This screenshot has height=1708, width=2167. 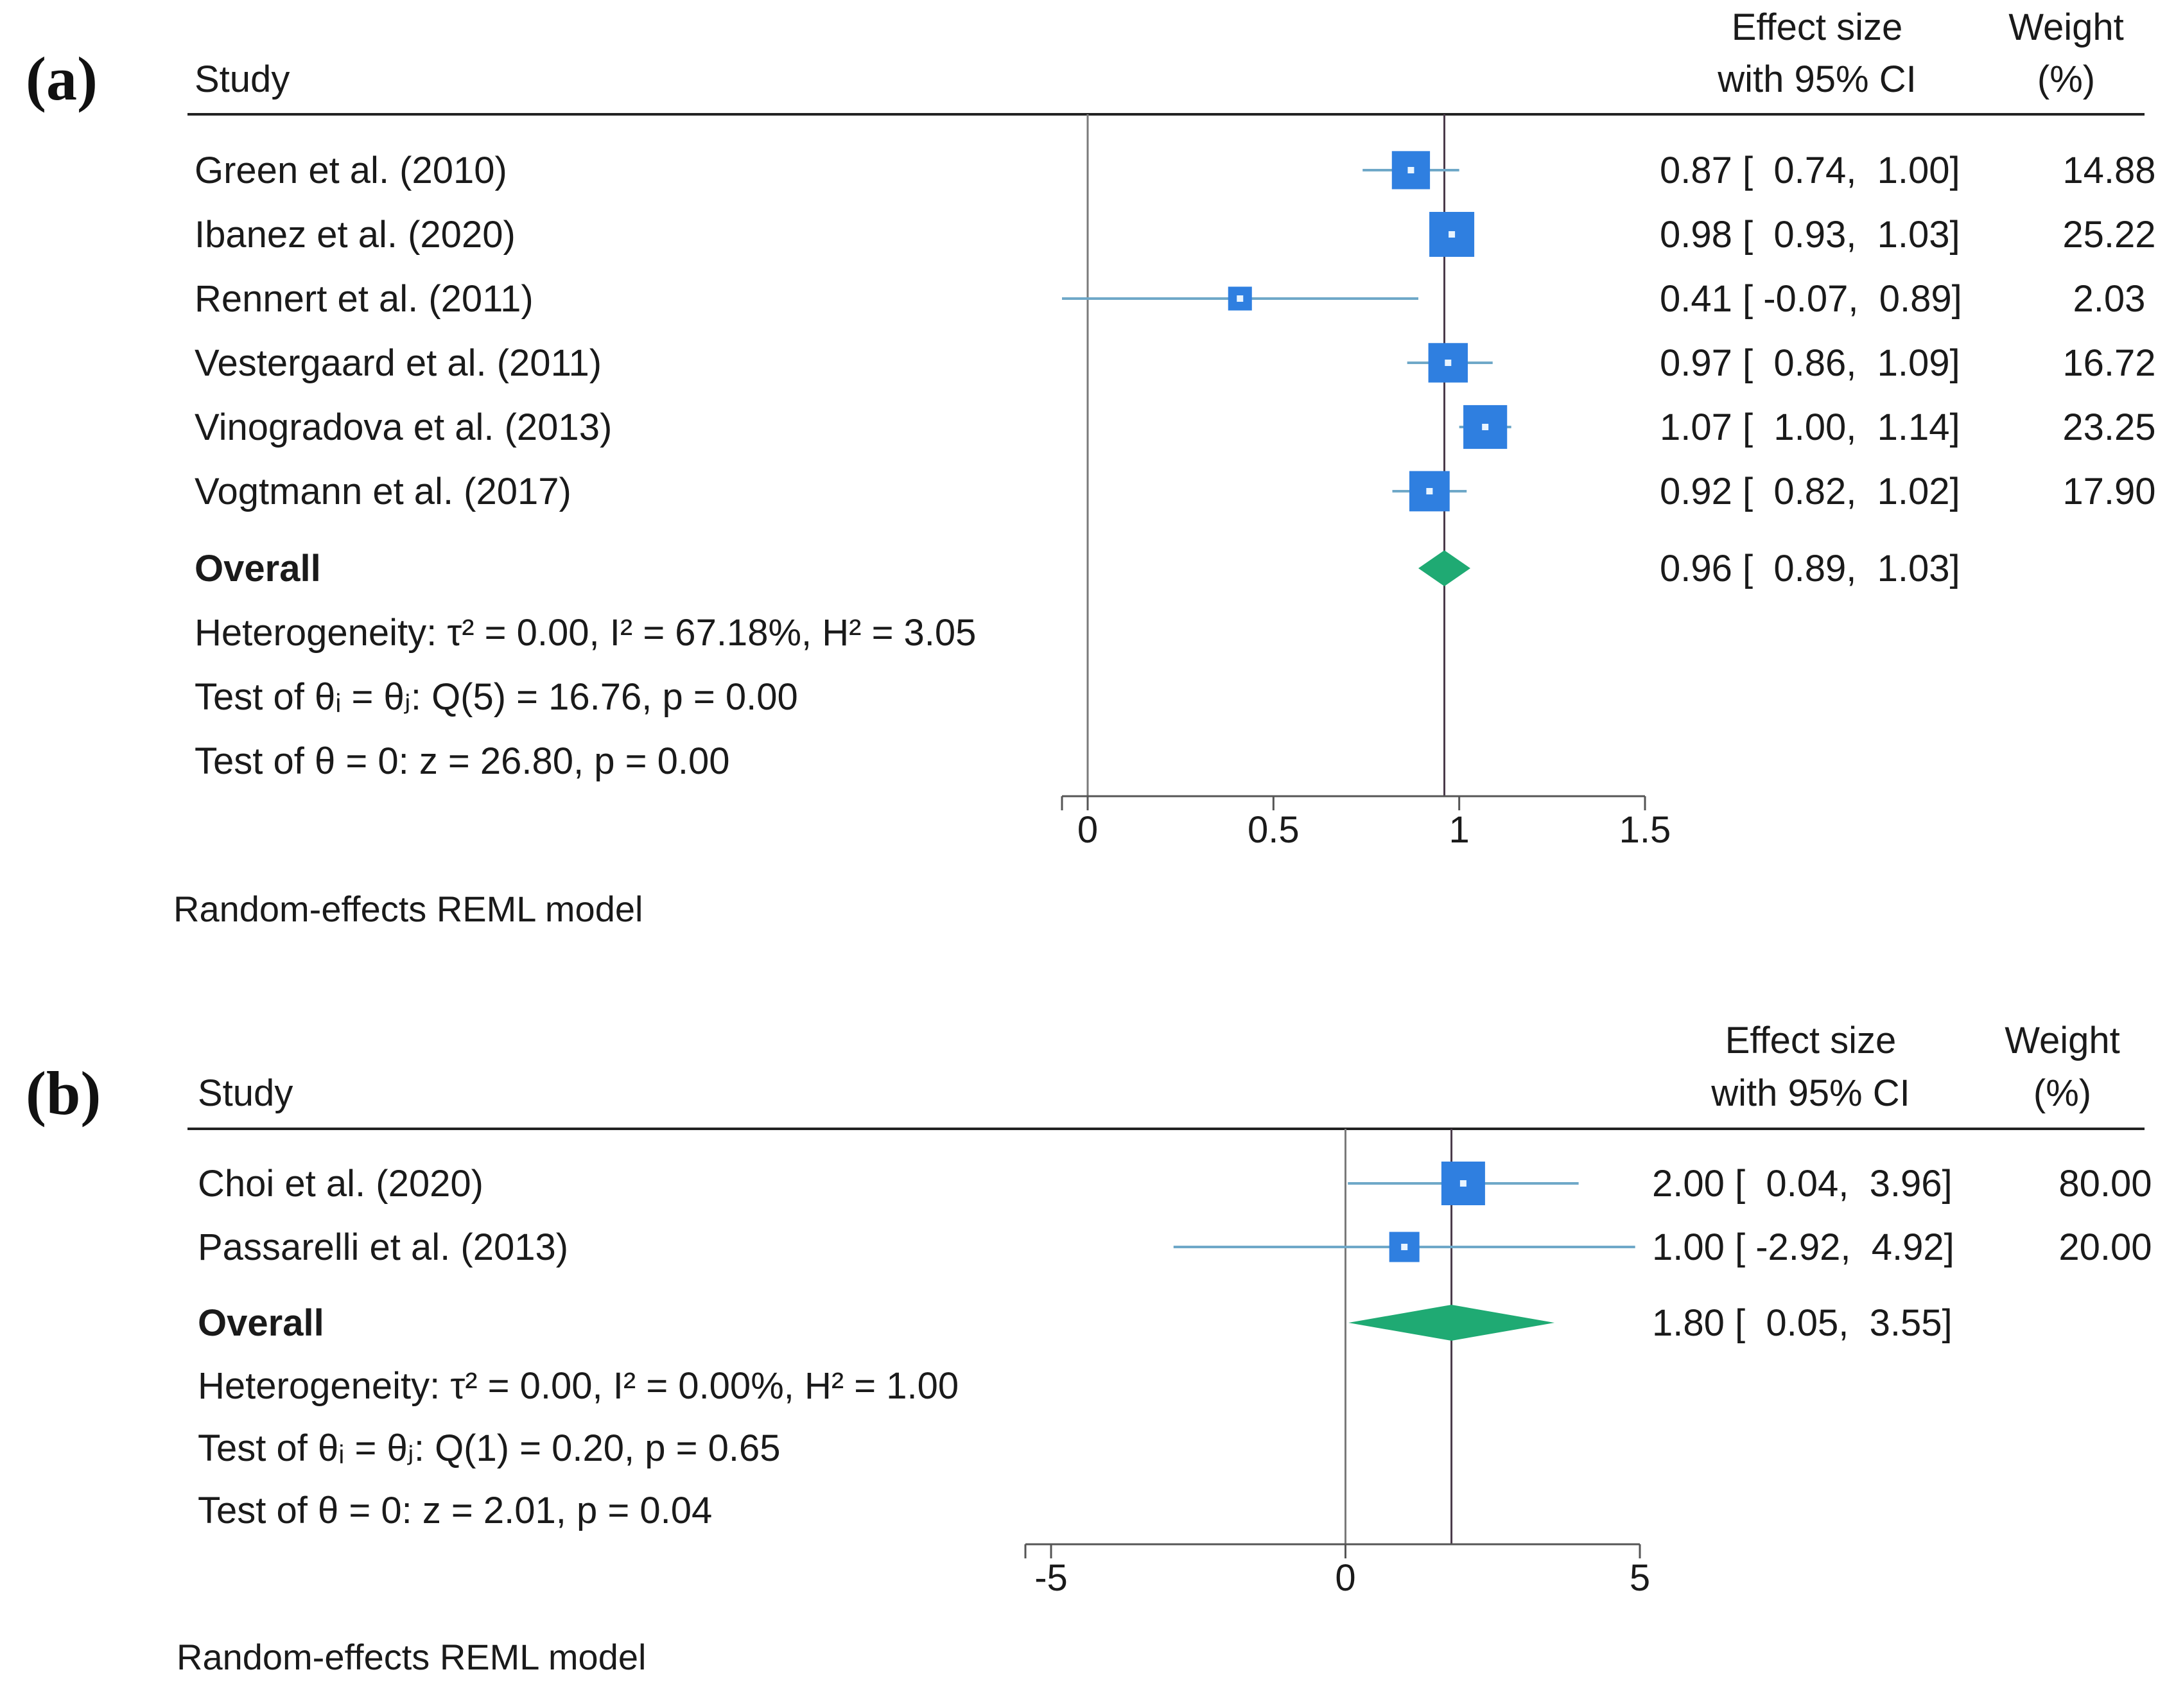 What do you see at coordinates (351, 170) in the screenshot?
I see `study-name: Green et al. (2010)` at bounding box center [351, 170].